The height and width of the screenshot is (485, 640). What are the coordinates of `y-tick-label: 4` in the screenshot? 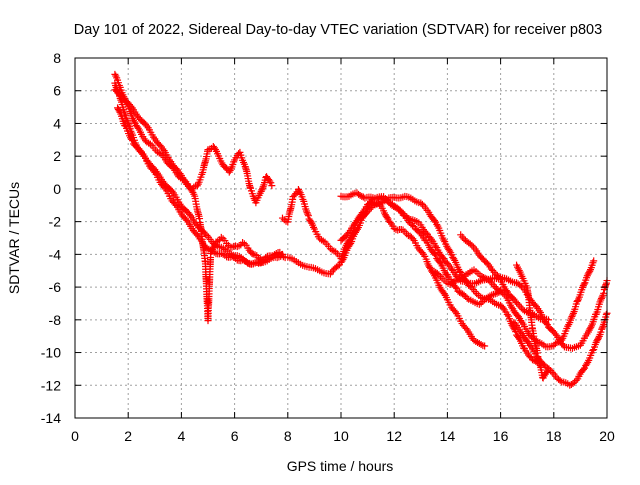 It's located at (57, 123).